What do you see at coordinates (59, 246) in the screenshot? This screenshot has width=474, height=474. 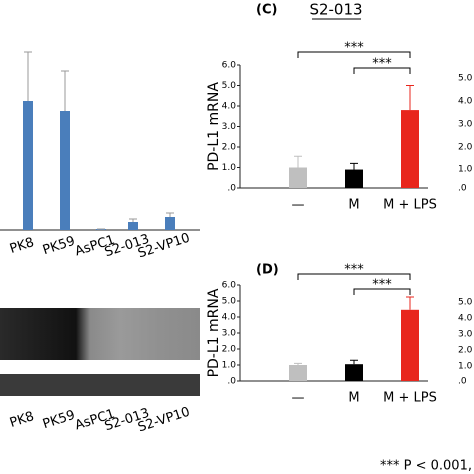 I see `x-tick-label: PK59` at bounding box center [59, 246].